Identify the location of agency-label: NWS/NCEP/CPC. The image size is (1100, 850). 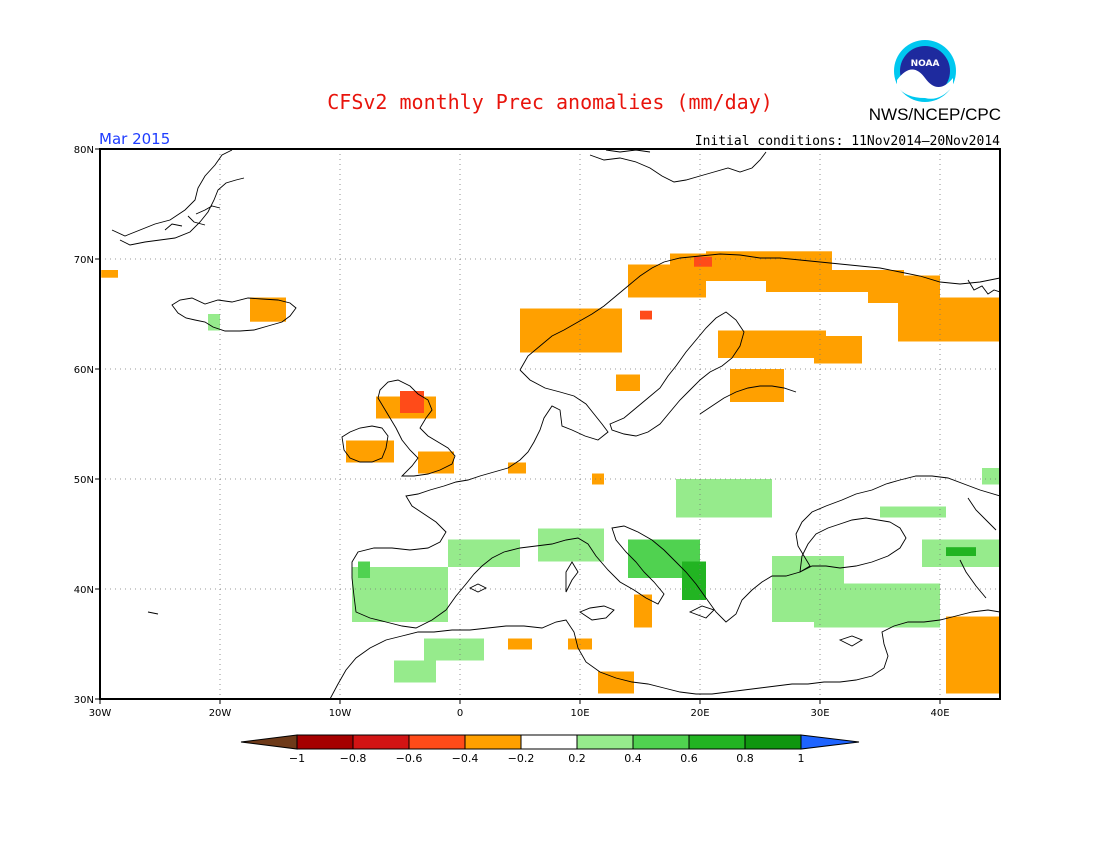
(935, 114).